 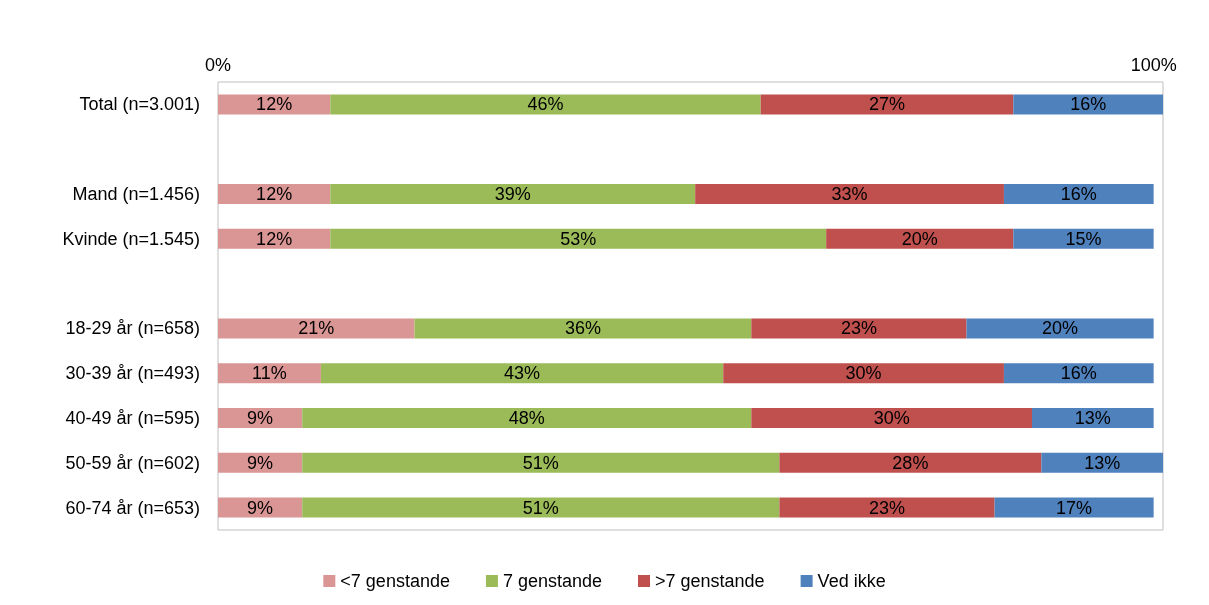 I want to click on data-label: 53%, so click(x=578, y=238).